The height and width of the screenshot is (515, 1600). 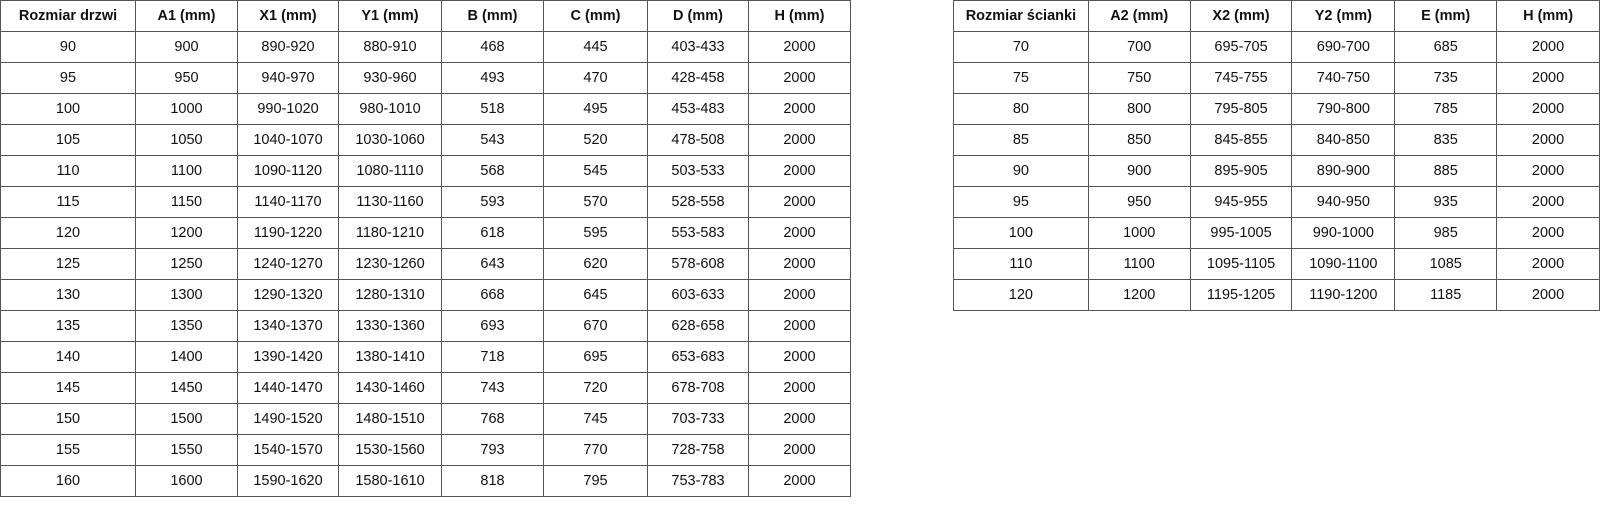 What do you see at coordinates (698, 295) in the screenshot?
I see `table-cell: 603-633` at bounding box center [698, 295].